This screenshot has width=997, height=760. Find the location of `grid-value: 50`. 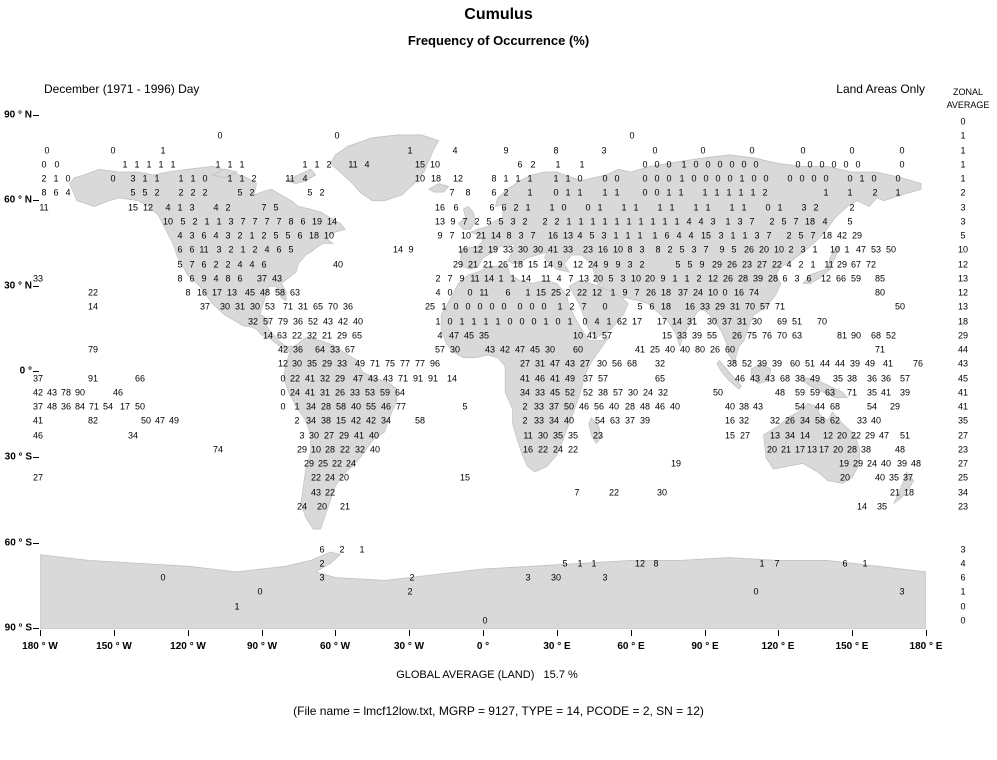

grid-value: 50 is located at coordinates (569, 406).